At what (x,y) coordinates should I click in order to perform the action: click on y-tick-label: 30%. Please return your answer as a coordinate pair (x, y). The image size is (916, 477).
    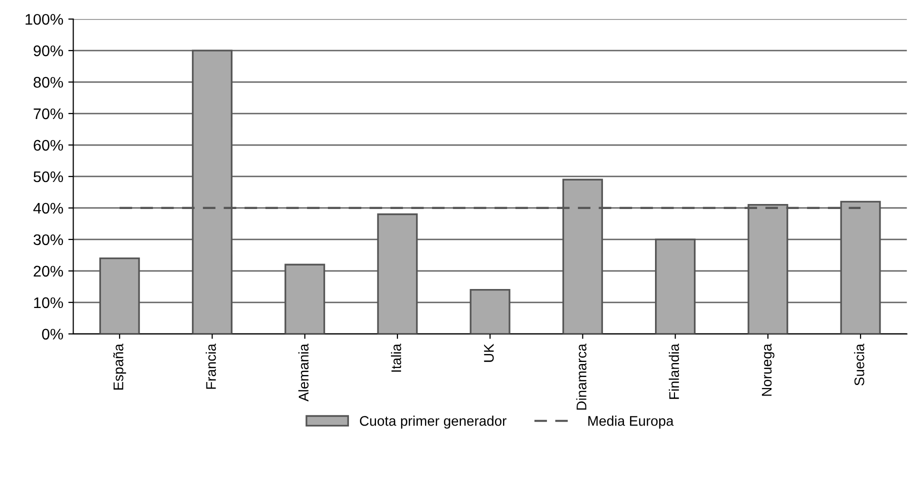
    Looking at the image, I should click on (49, 240).